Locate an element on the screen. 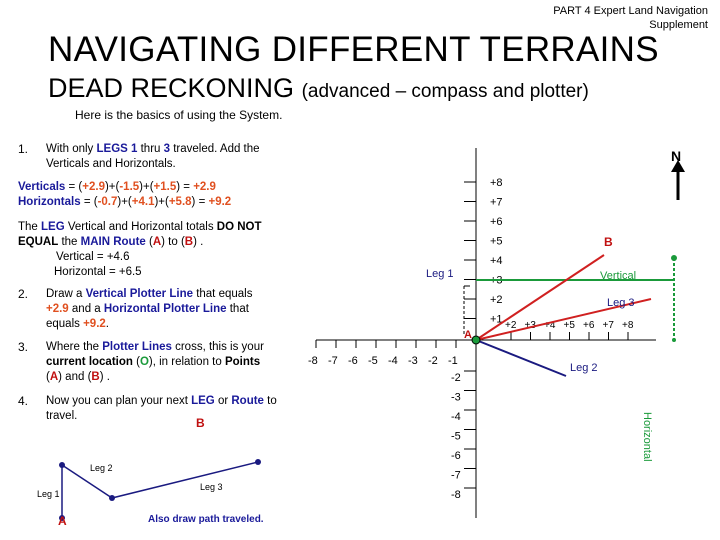  s1-d: 3 is located at coordinates (167, 149).